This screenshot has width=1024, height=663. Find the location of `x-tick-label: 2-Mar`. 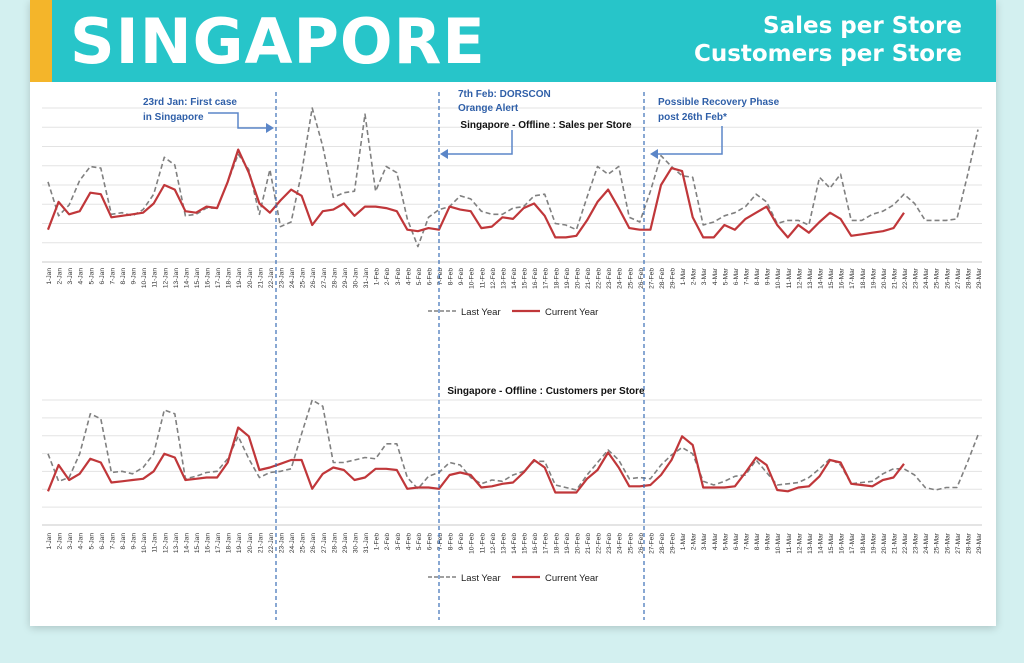

x-tick-label: 2-Mar is located at coordinates (694, 541).